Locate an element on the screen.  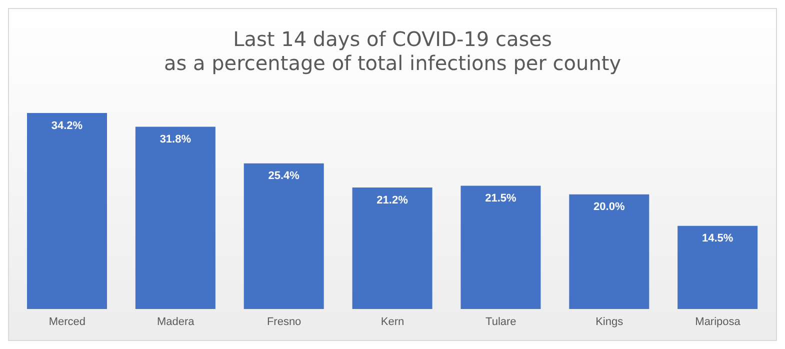
x-tick-label: Kings is located at coordinates (610, 322).